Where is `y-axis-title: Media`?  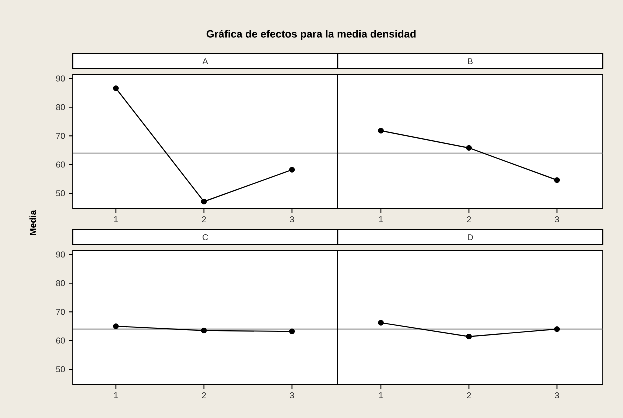
y-axis-title: Media is located at coordinates (33, 223).